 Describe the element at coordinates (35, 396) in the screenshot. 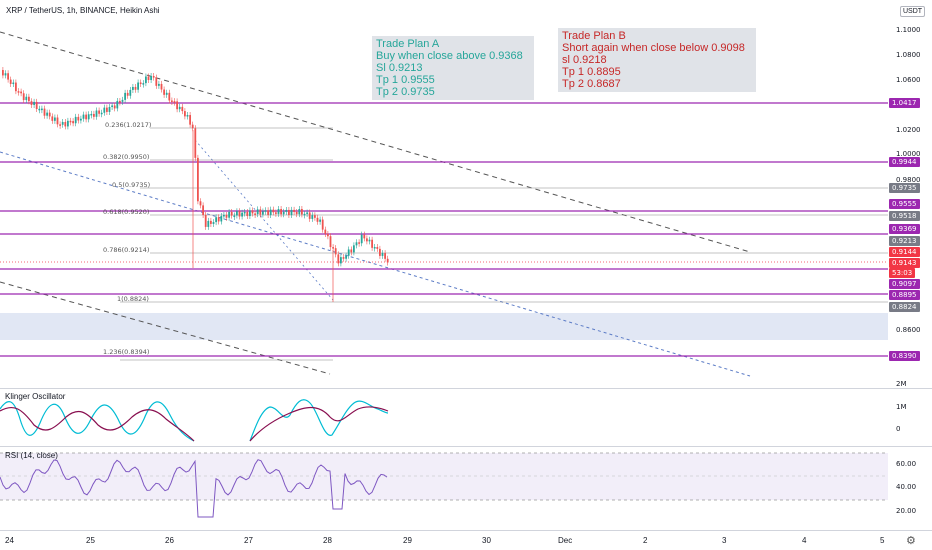

I see `klinger-title: Klinger Oscillator` at that location.